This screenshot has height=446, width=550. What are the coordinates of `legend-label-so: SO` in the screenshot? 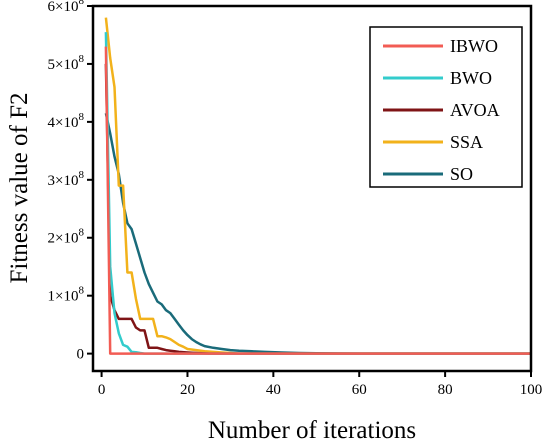 It's located at (461, 174).